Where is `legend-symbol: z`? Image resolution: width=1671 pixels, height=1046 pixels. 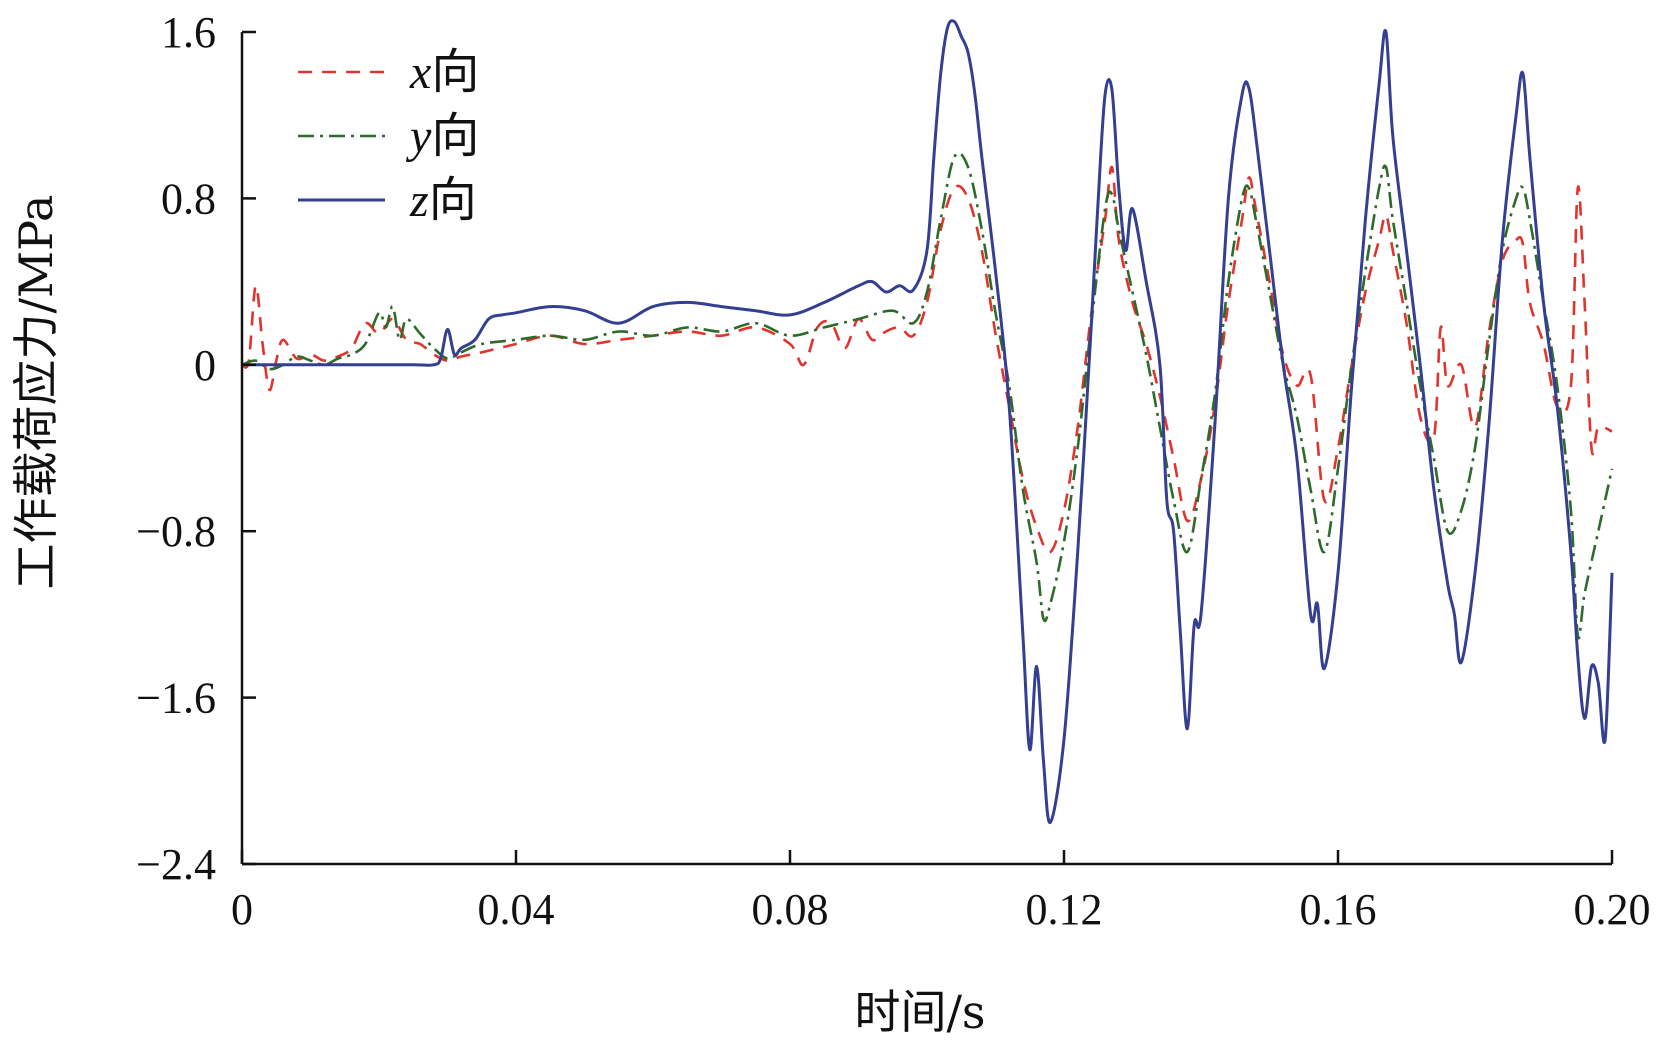 legend-symbol: z is located at coordinates (419, 200).